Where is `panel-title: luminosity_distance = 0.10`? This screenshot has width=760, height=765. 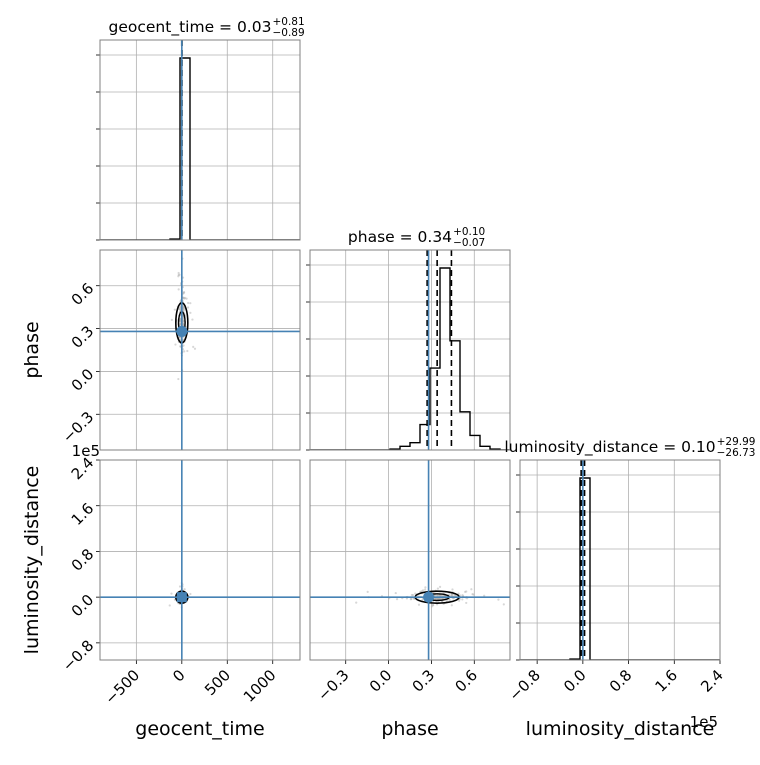 panel-title: luminosity_distance = 0.10 is located at coordinates (609, 447).